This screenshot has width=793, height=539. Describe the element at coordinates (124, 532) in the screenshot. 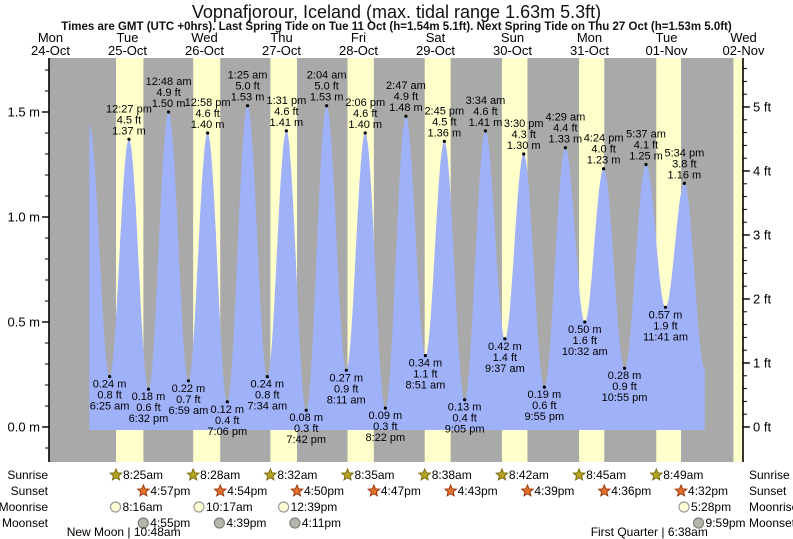

I see `moon-phase-label: New Moon | 10:48am` at that location.